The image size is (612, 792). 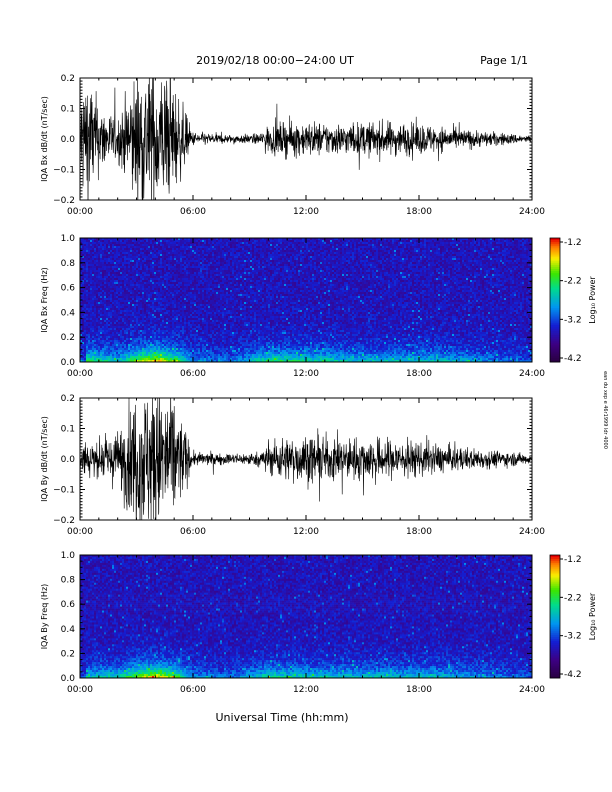 What do you see at coordinates (532, 212) in the screenshot?
I see `x-tick-label: 24:00` at bounding box center [532, 212].